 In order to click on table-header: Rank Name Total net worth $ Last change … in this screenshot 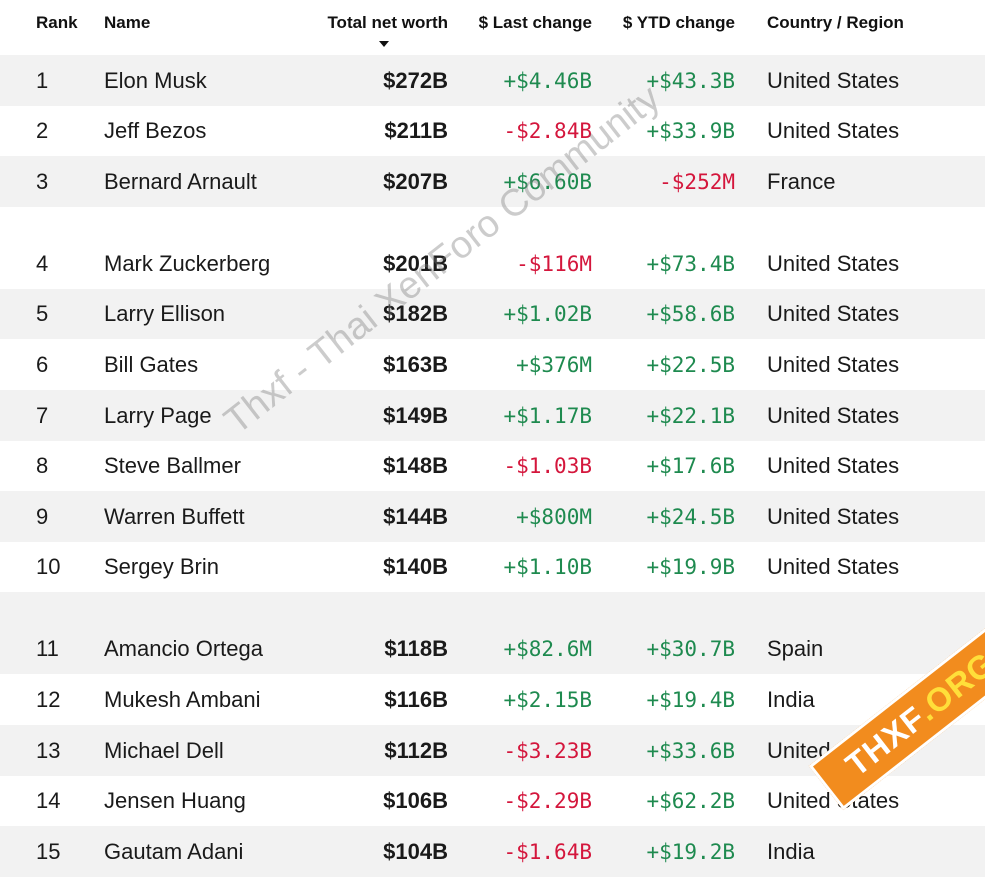, I will do `click(492, 27)`.